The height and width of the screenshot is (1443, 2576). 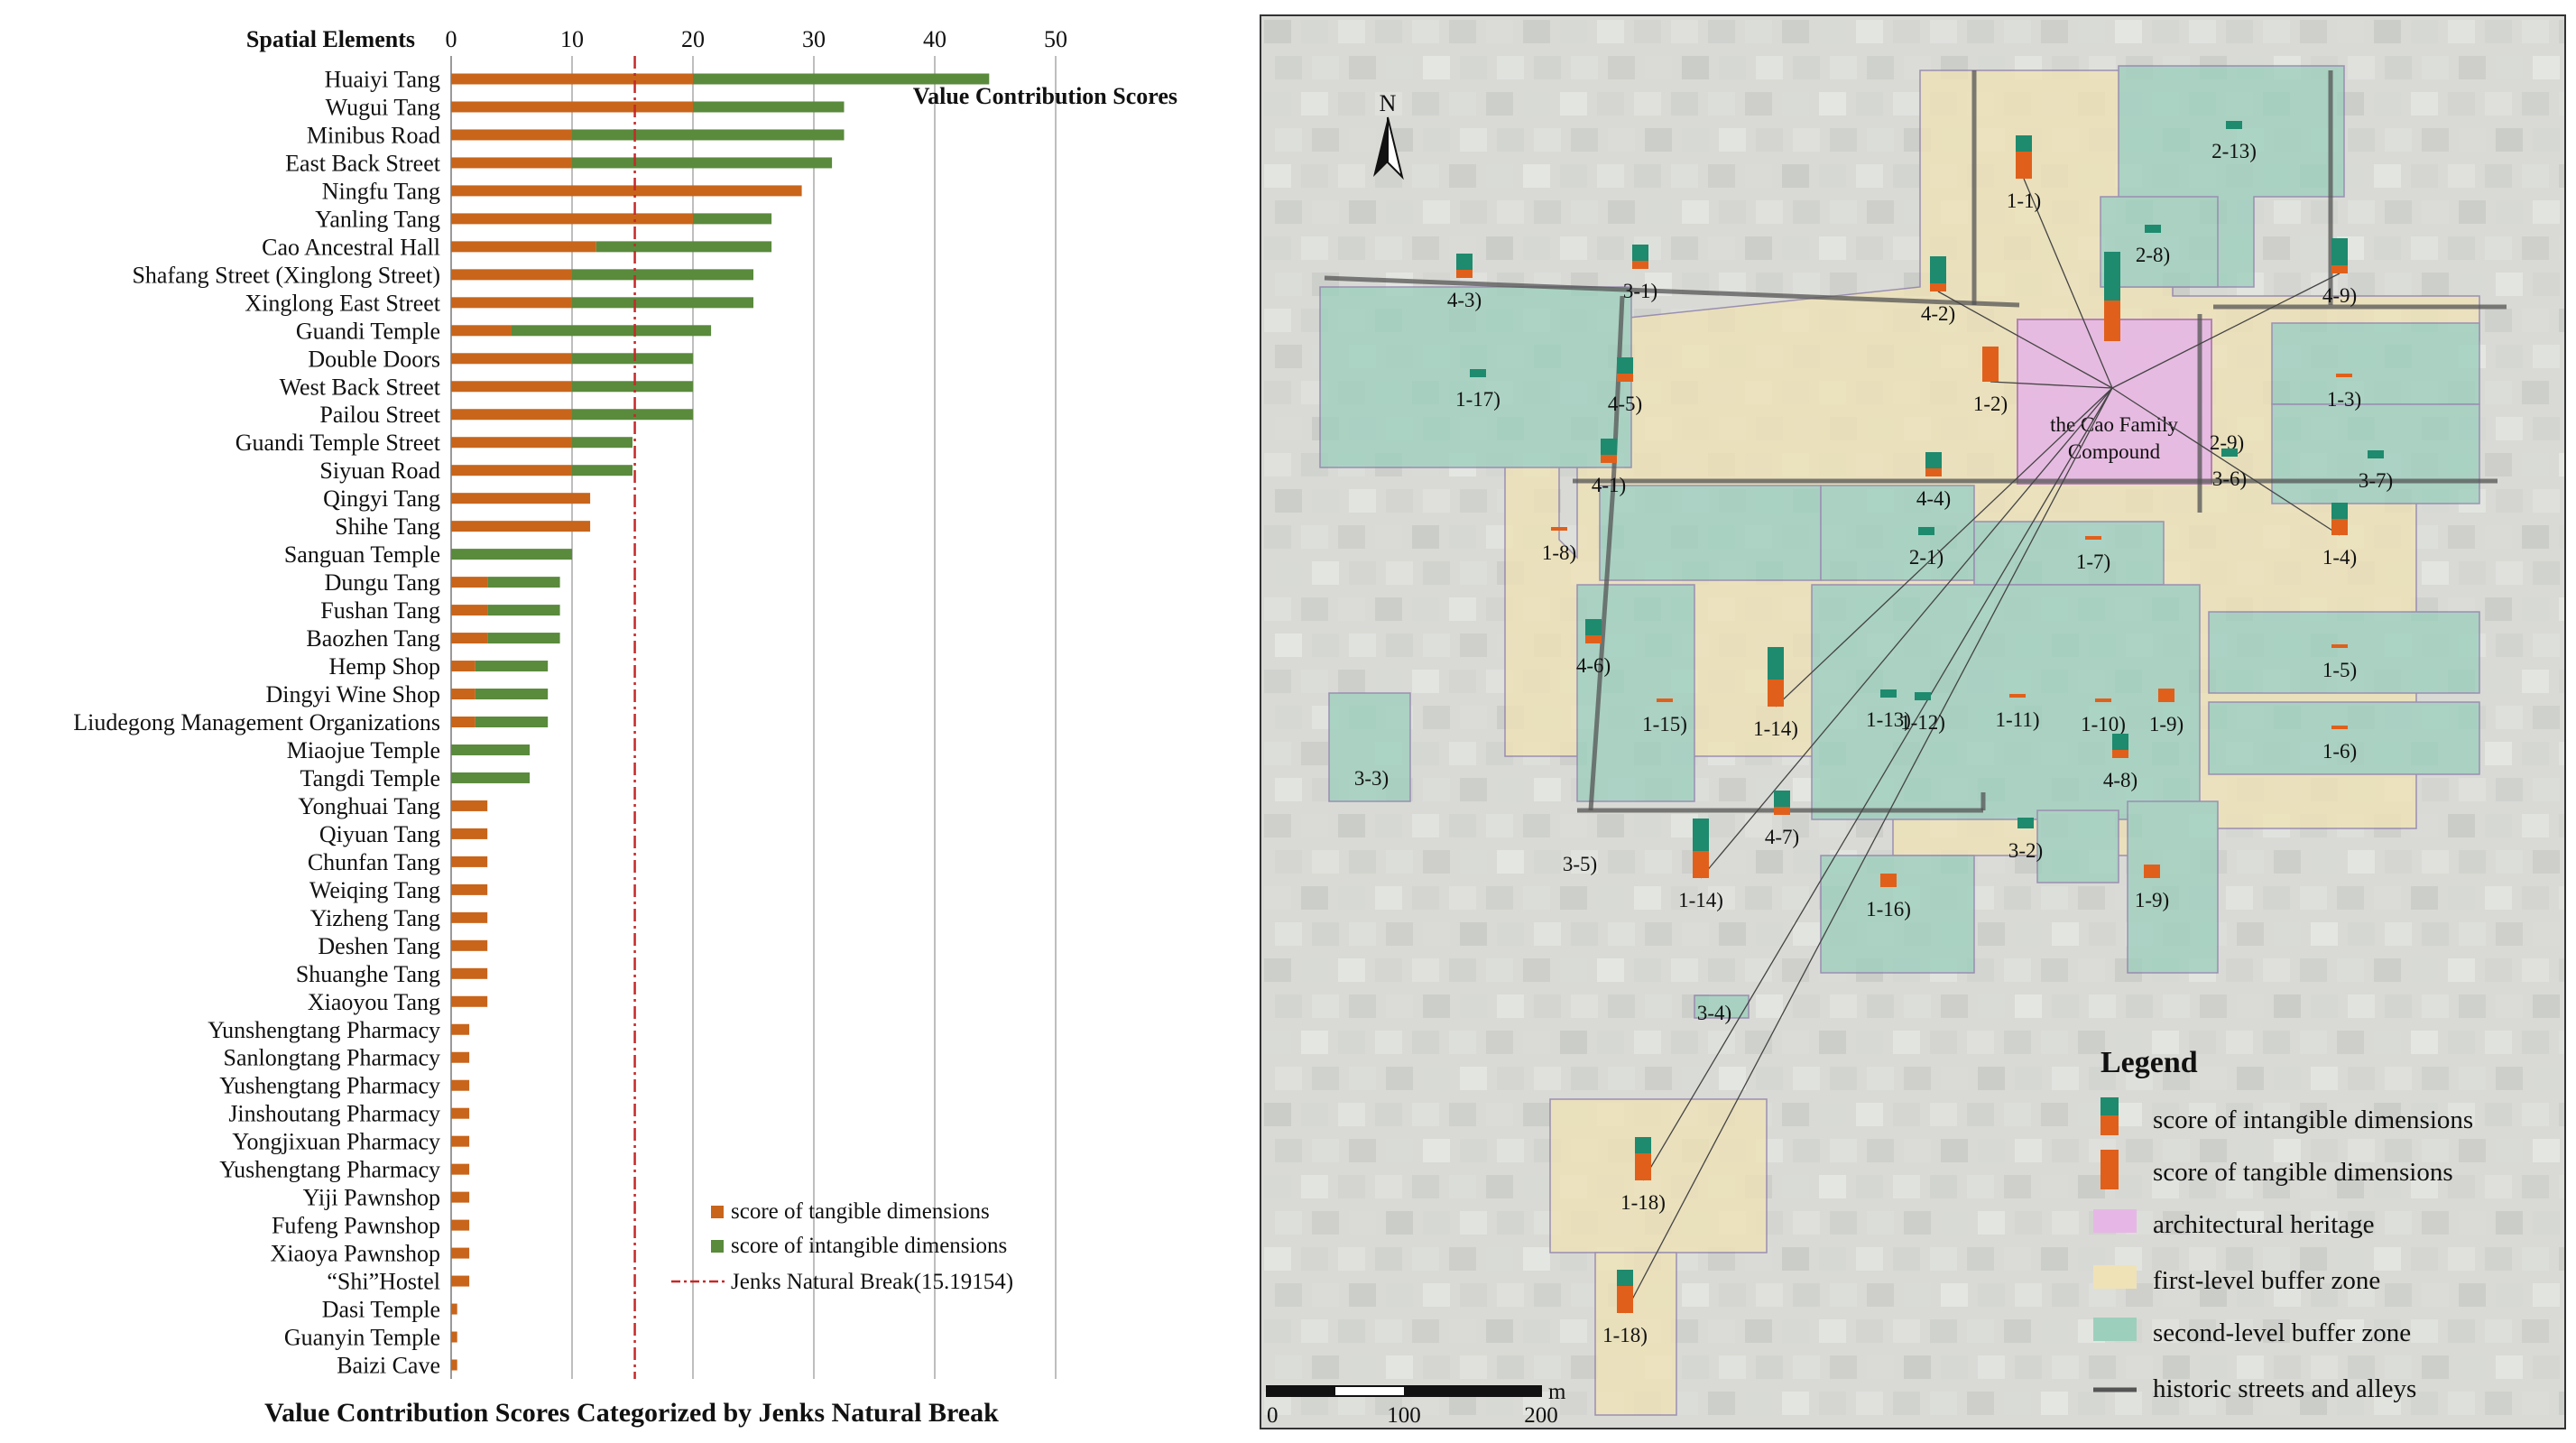 What do you see at coordinates (717, 1212) in the screenshot?
I see `legend-swatch-tangible` at bounding box center [717, 1212].